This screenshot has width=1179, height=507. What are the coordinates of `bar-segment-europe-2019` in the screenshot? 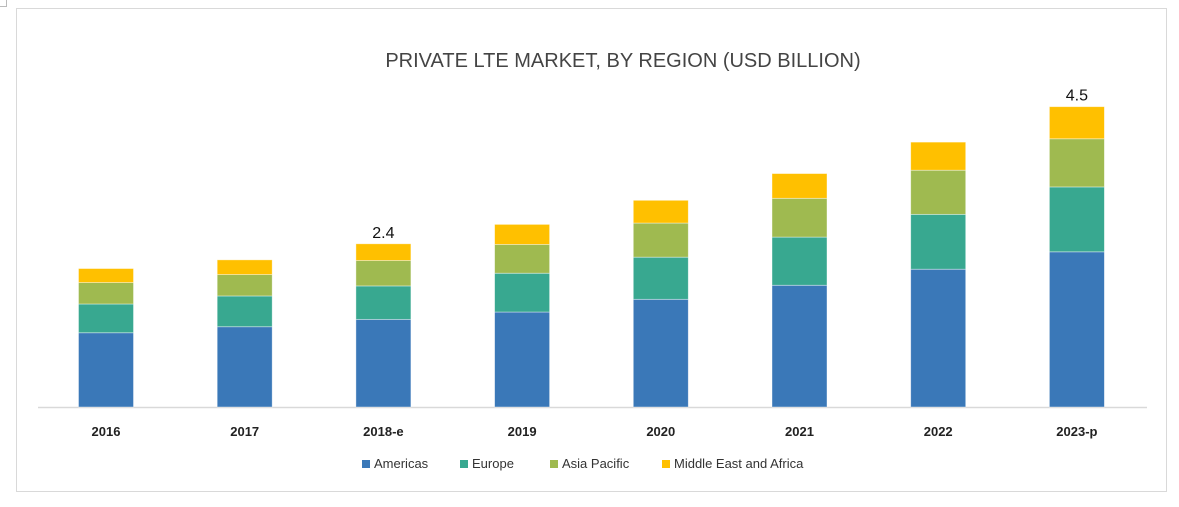 It's located at (522, 292).